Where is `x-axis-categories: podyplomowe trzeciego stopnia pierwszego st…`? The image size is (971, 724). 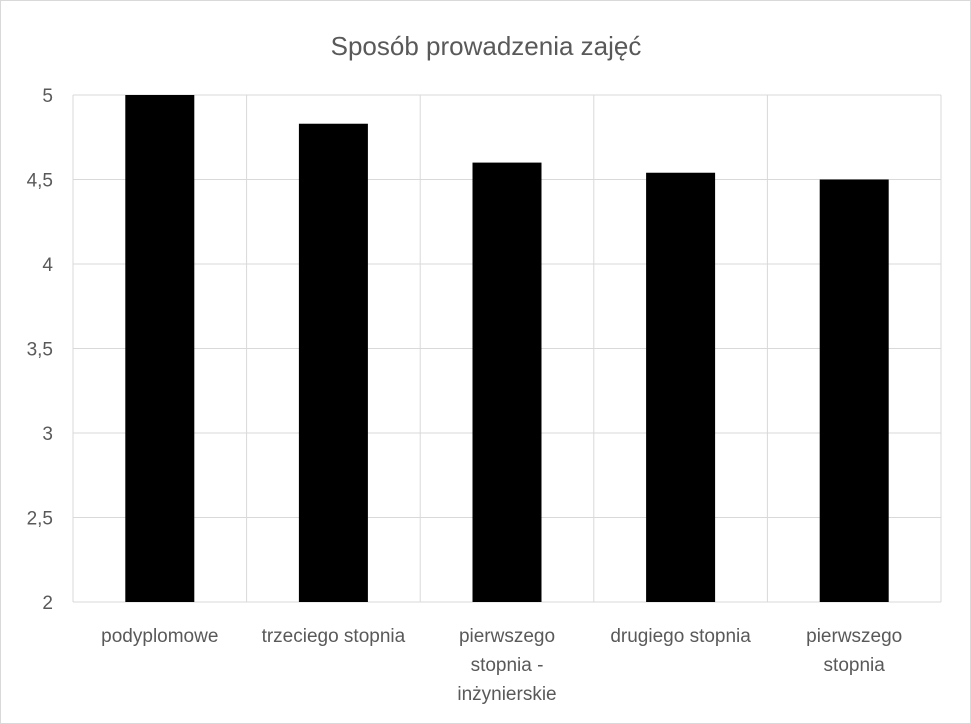 x-axis-categories: podyplomowe trzeciego stopnia pierwszego st… is located at coordinates (501, 665).